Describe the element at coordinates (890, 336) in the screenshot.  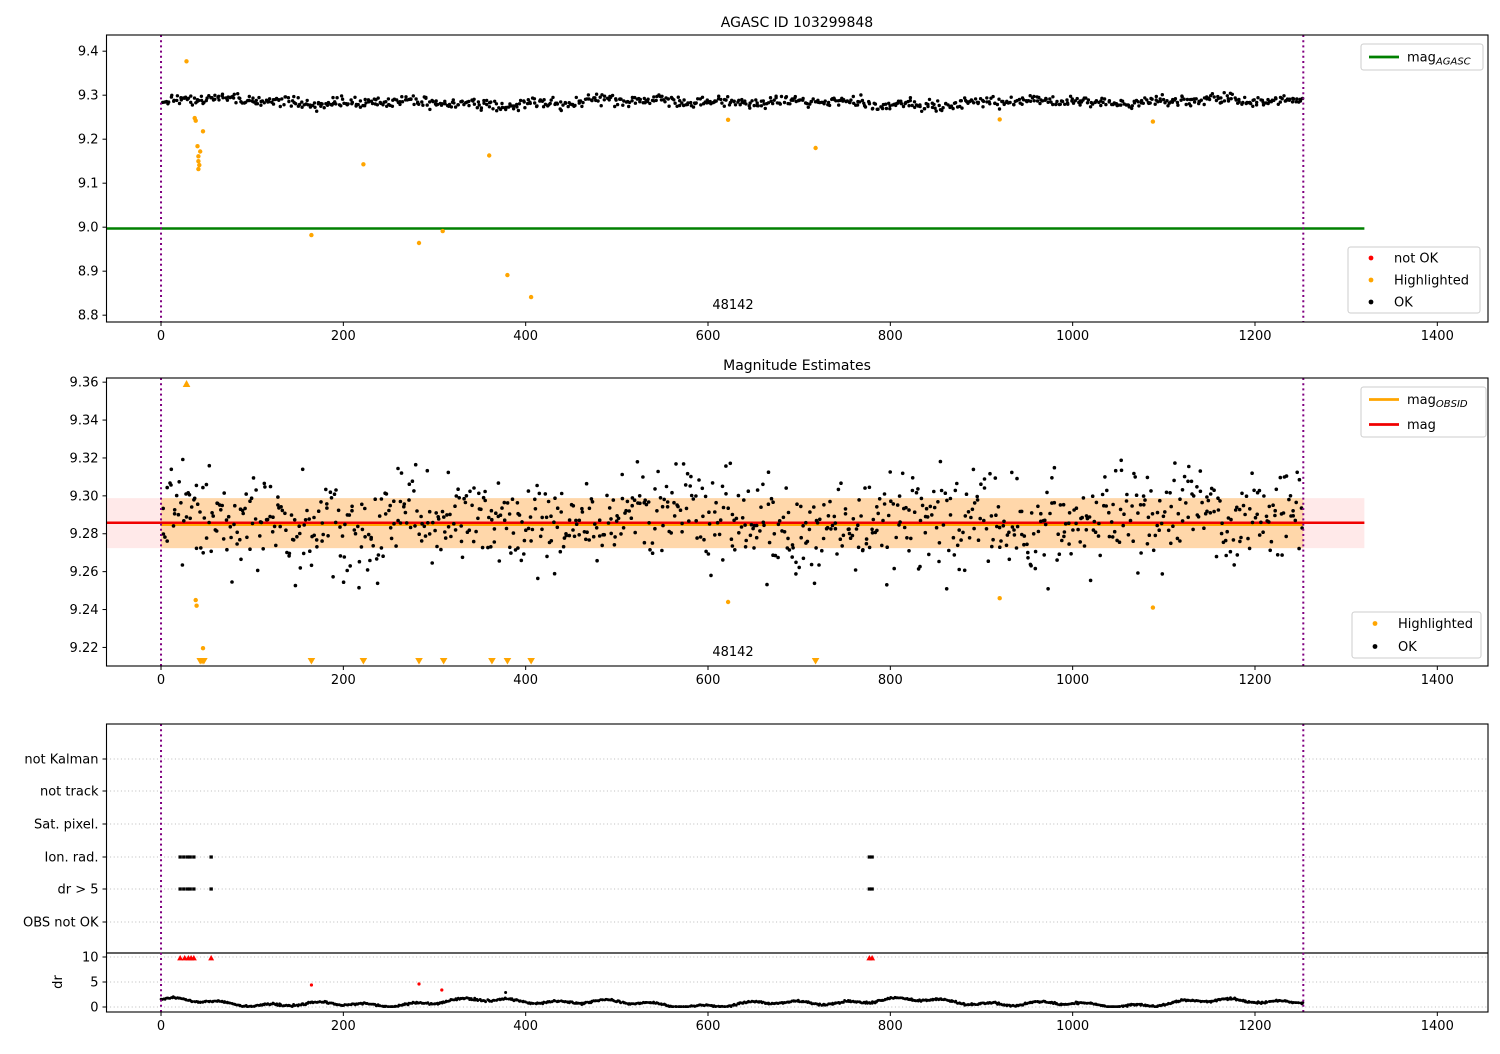
I see `x-tick-label: 800` at that location.